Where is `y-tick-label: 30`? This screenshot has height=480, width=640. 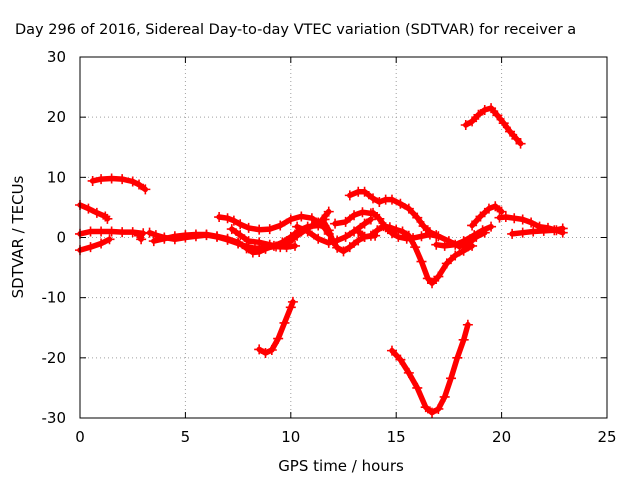 y-tick-label: 30 is located at coordinates (56, 57).